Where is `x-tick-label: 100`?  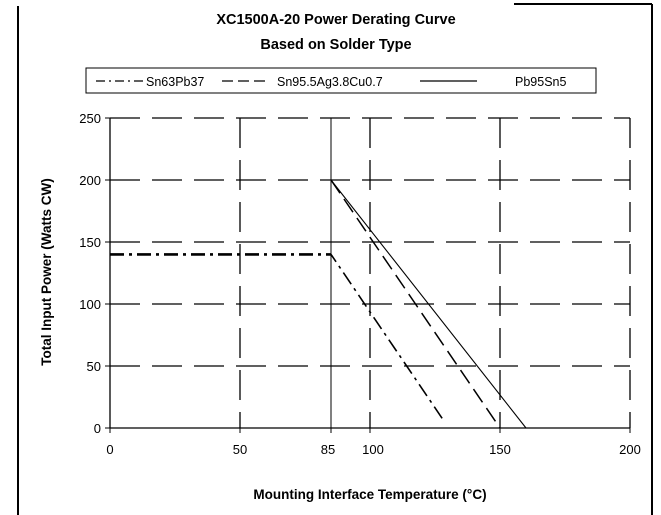
x-tick-label: 100 is located at coordinates (373, 449).